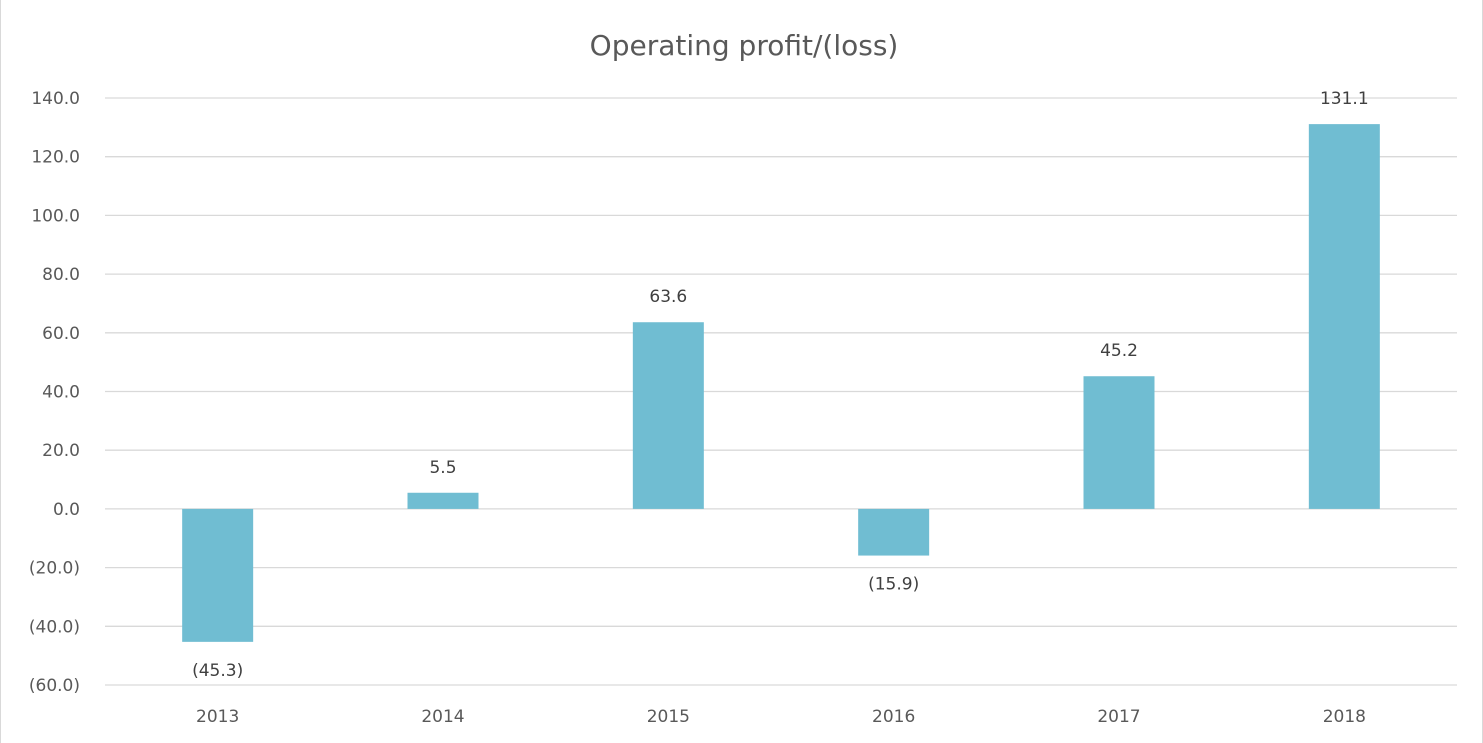 This screenshot has height=743, width=1483. I want to click on chart-title: Operating profit/(loss), so click(744, 45).